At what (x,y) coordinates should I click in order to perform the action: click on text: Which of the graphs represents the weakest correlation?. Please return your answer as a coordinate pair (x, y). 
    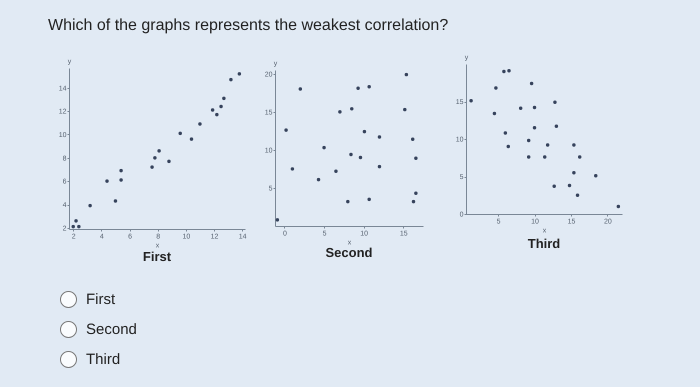
    Looking at the image, I should click on (248, 26).